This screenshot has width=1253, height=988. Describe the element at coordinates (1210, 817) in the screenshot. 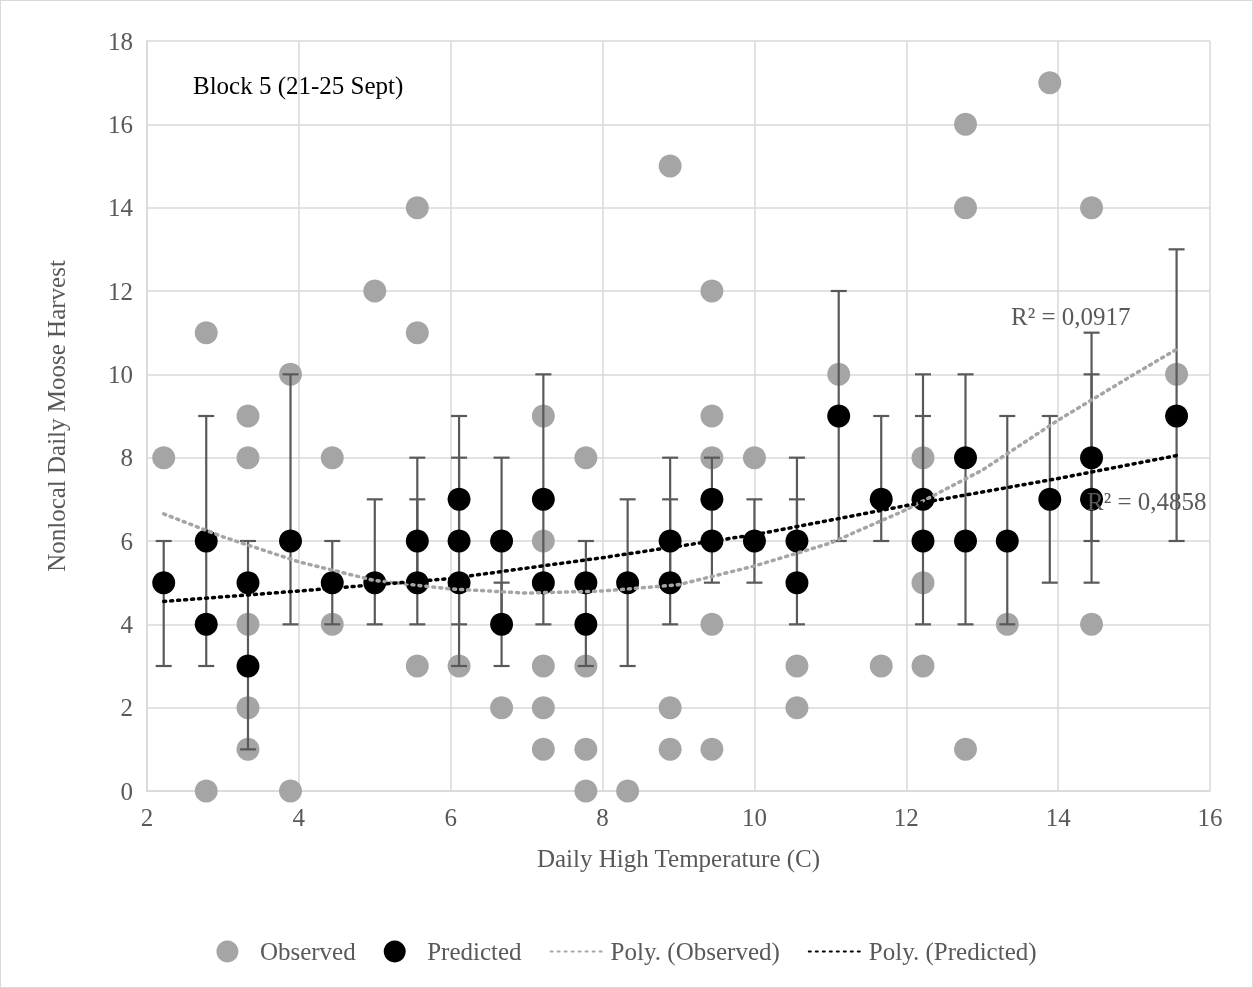

I see `x-tick-label: 16` at that location.